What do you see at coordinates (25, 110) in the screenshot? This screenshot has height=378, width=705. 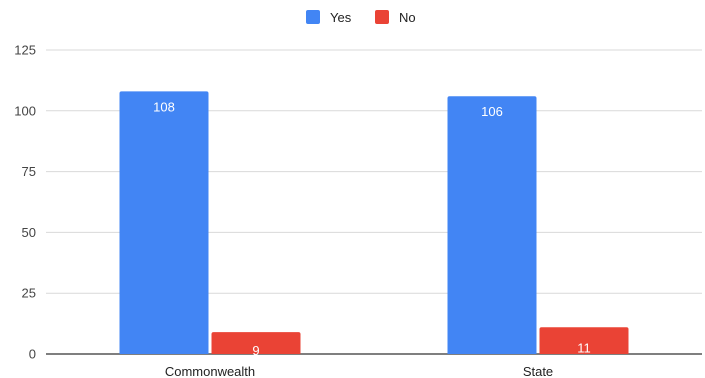 I see `y-tick-label: 100` at bounding box center [25, 110].